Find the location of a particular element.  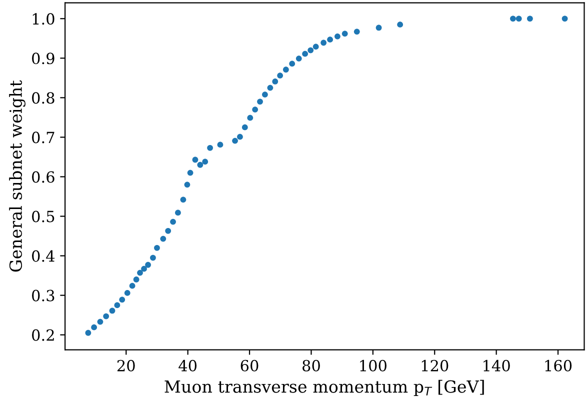

x-tick-label: 20 is located at coordinates (126, 366).